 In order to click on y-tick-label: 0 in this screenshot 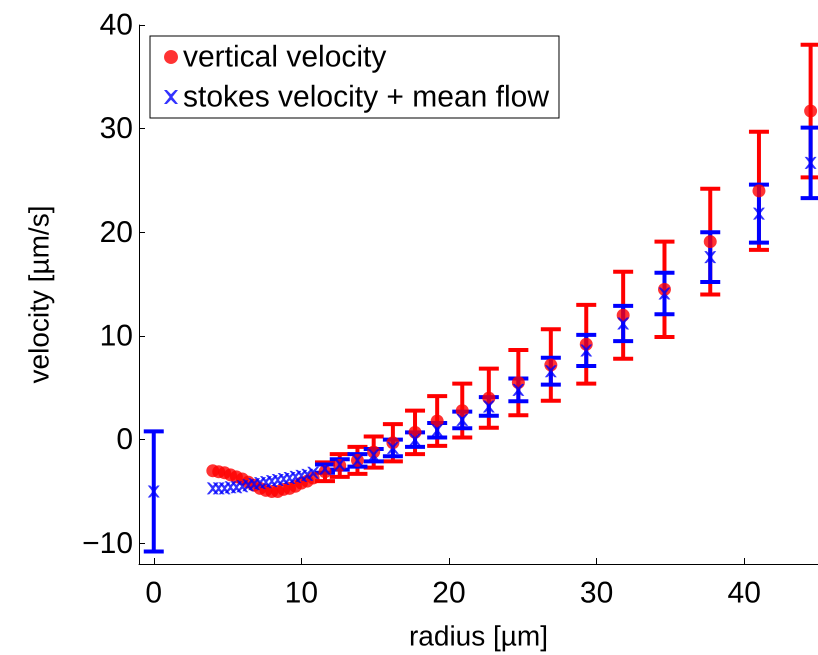, I will do `click(124, 439)`.